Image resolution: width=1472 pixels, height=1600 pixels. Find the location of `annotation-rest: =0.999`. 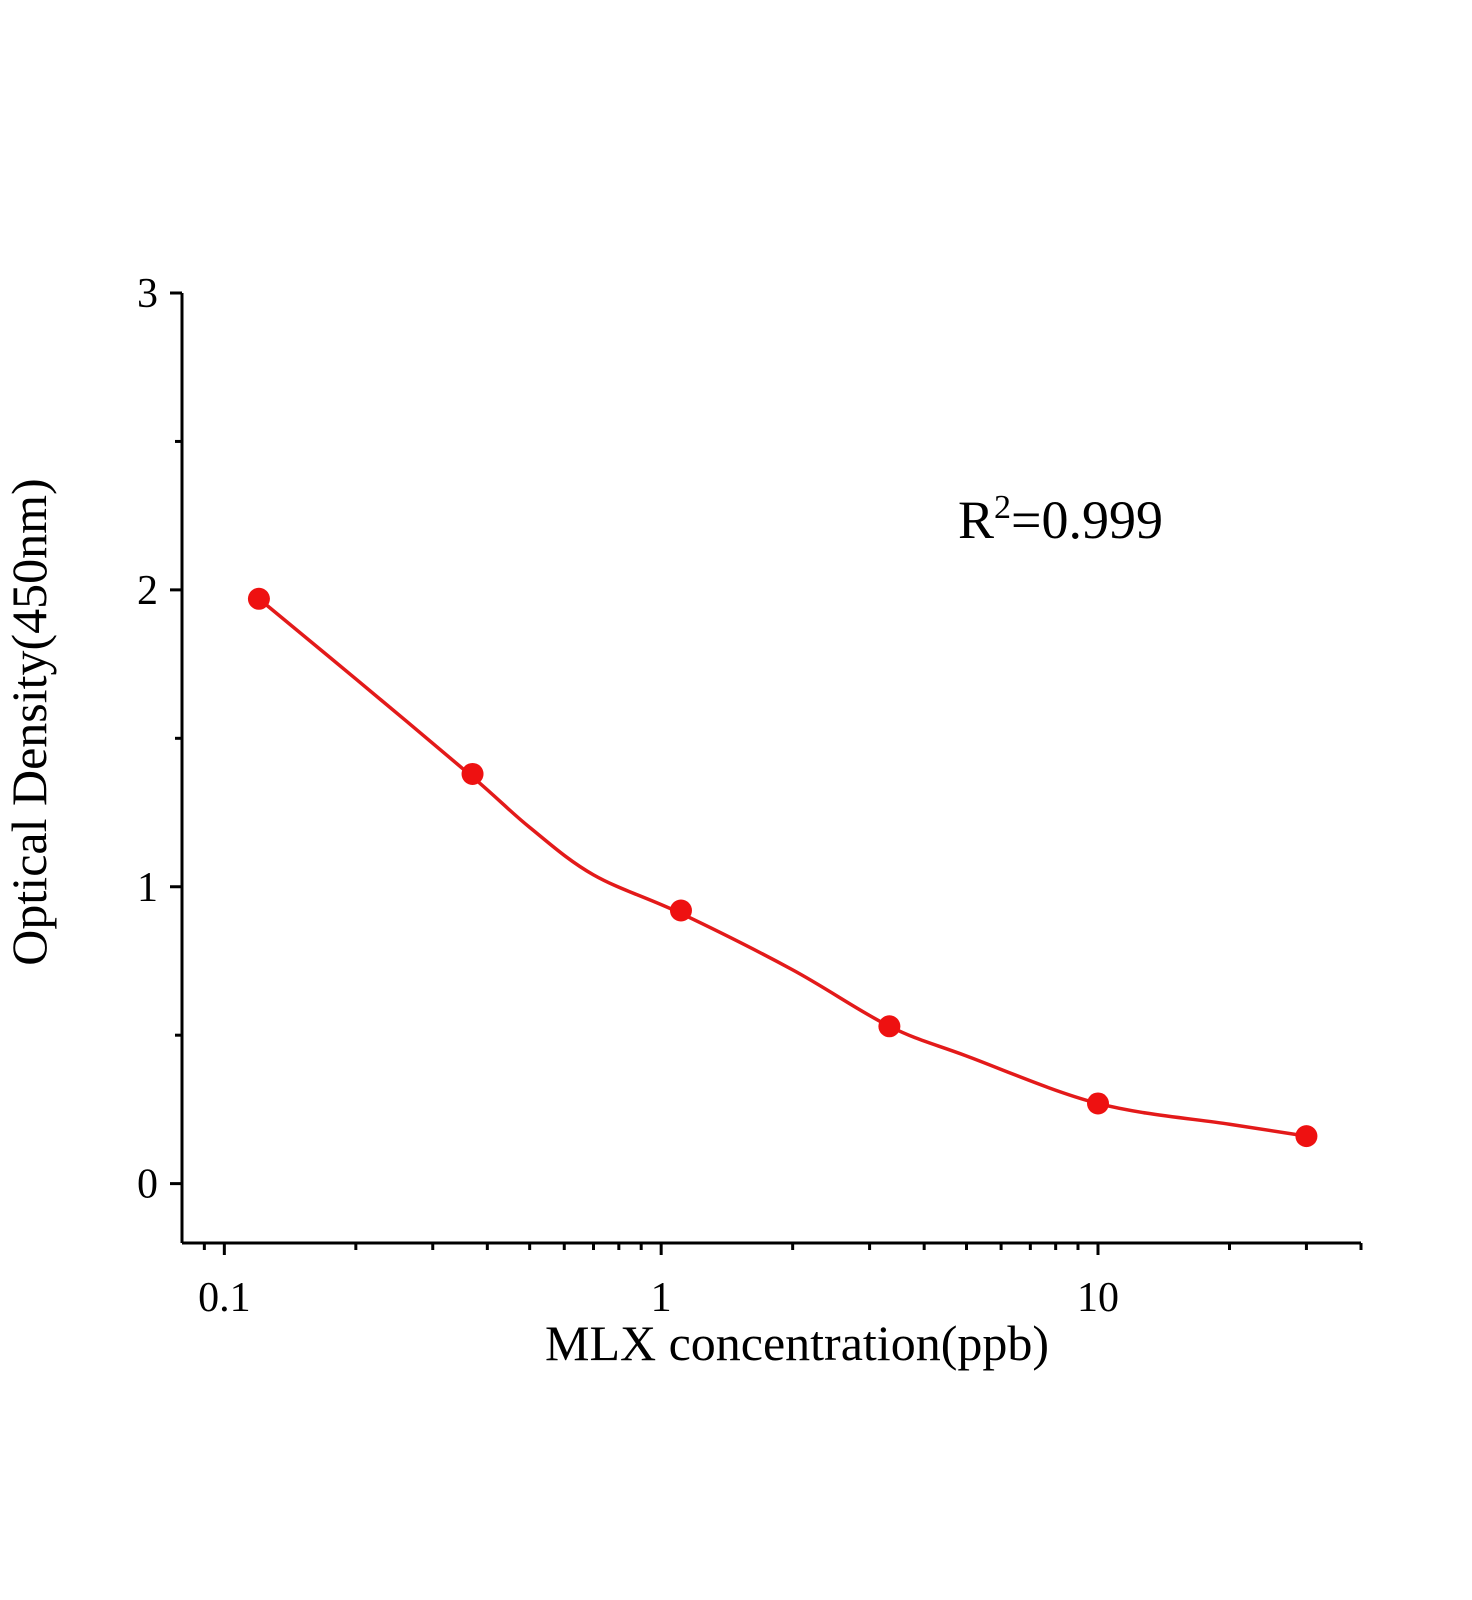

annotation-rest: =0.999 is located at coordinates (1087, 520).